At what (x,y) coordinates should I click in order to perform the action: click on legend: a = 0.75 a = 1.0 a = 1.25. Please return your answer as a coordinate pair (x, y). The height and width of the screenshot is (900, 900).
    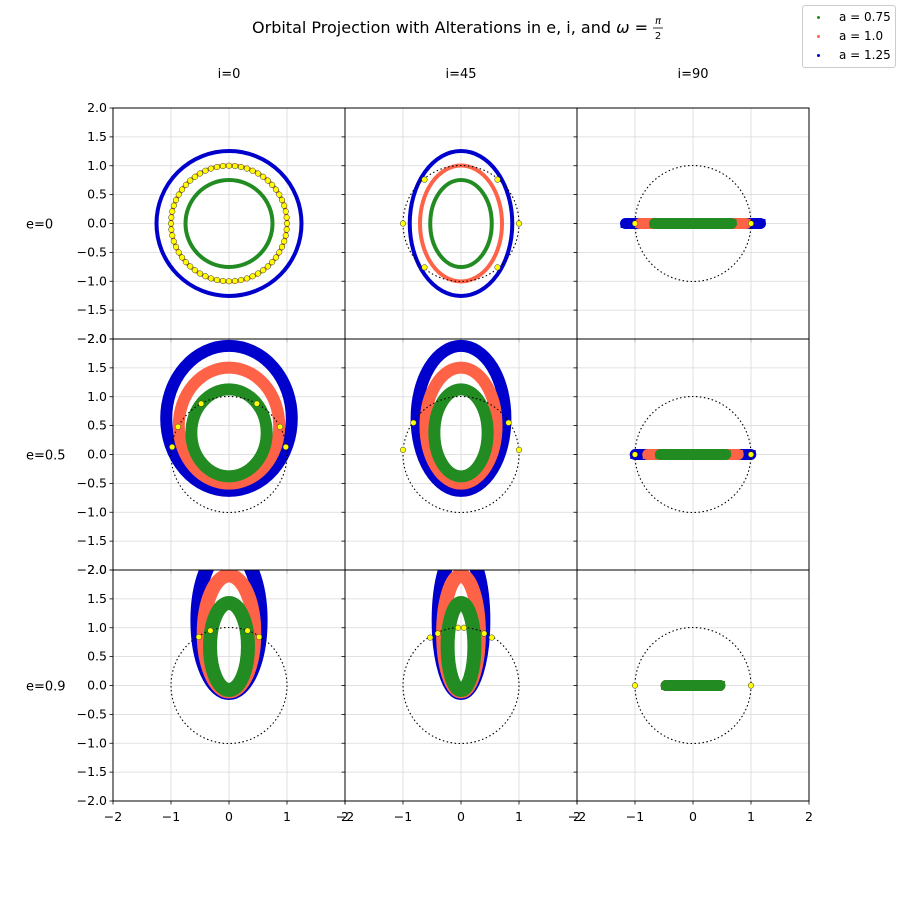
    Looking at the image, I should click on (849, 36).